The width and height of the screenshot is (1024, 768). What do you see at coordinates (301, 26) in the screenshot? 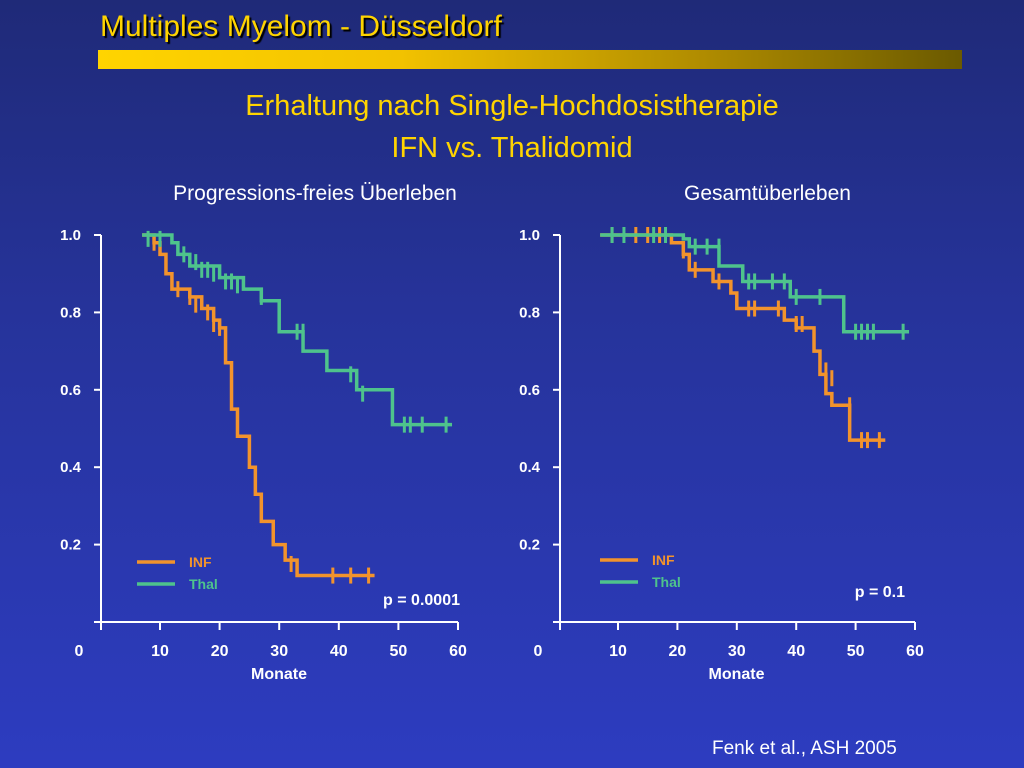
I see `slide-title: Multiples Myelom - Düsseldorf` at bounding box center [301, 26].